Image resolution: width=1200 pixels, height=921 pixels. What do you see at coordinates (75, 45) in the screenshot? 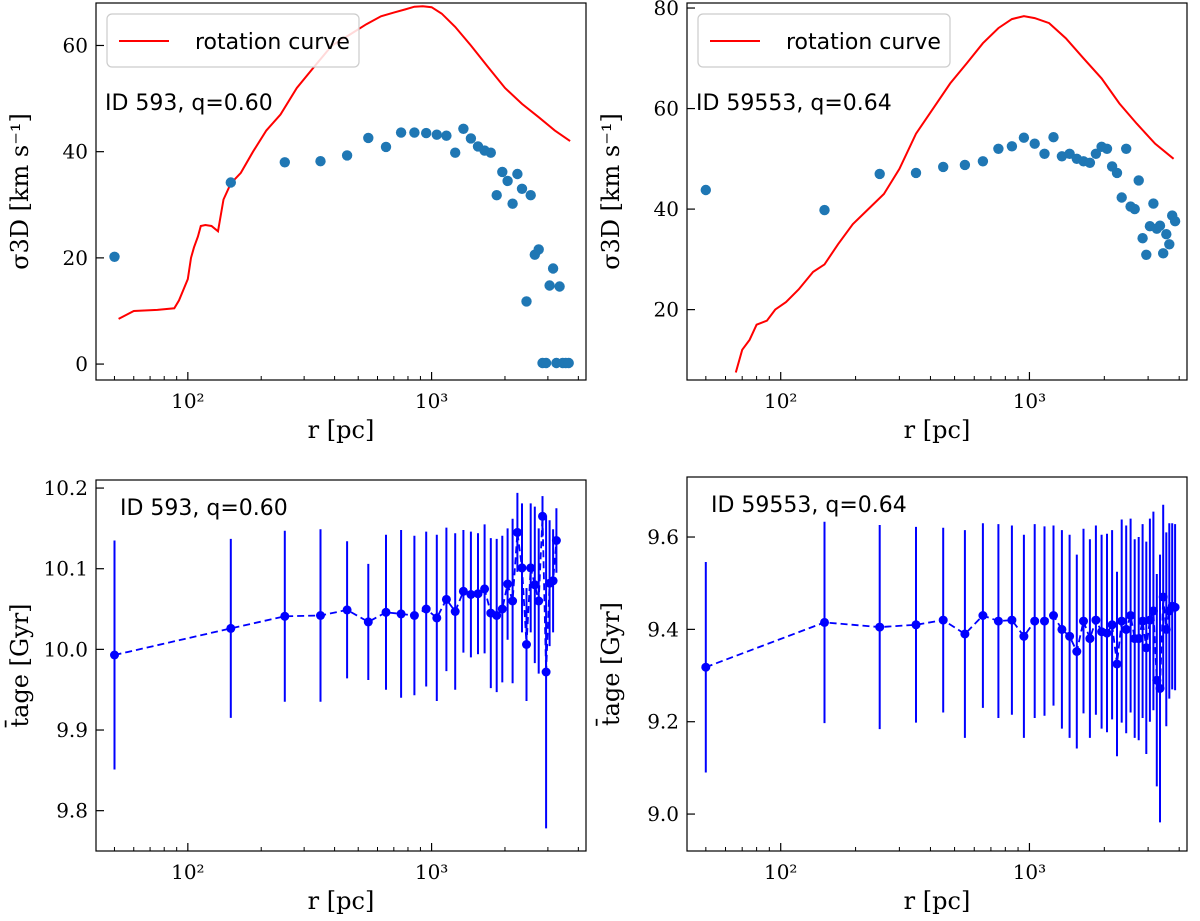
I see `panel-top-left-y-tick-label: 60` at bounding box center [75, 45].